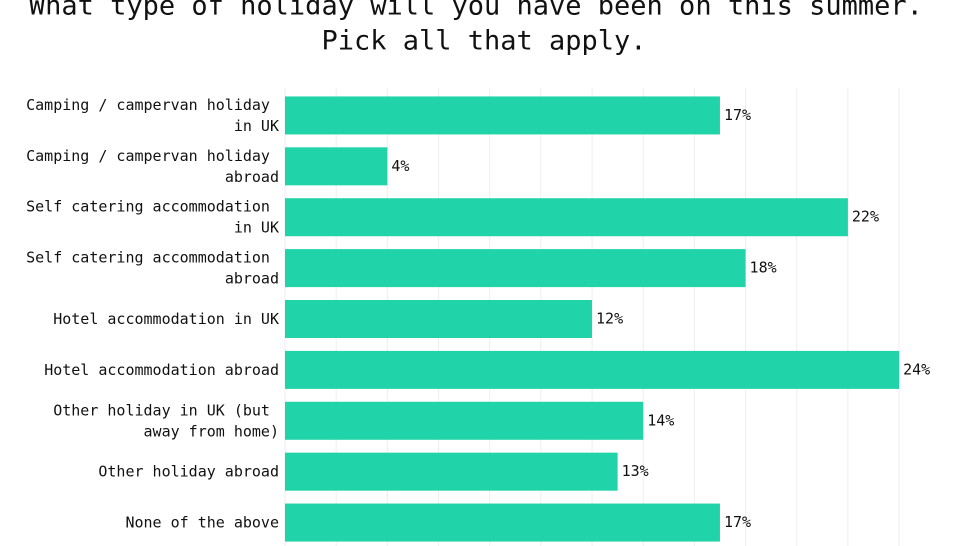  Describe the element at coordinates (916, 369) in the screenshot. I see `data-label: 24%` at that location.